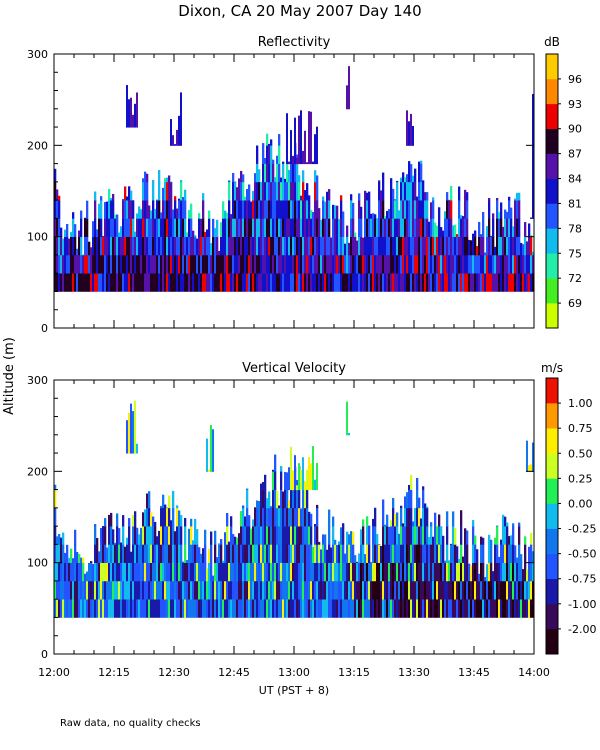 This screenshot has width=600, height=750. I want to click on x-axis-label: UT (PST + 8), so click(294, 690).